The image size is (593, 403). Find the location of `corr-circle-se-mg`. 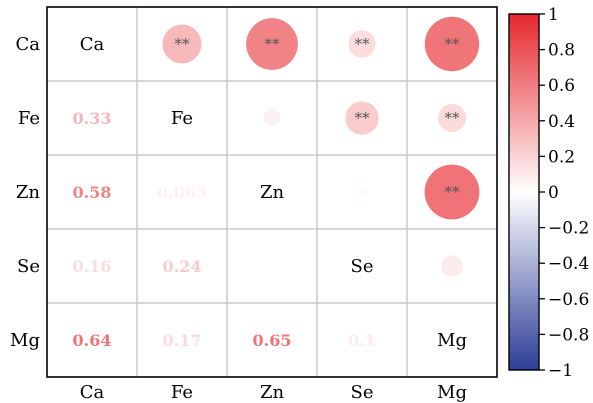

corr-circle-se-mg is located at coordinates (452, 266).